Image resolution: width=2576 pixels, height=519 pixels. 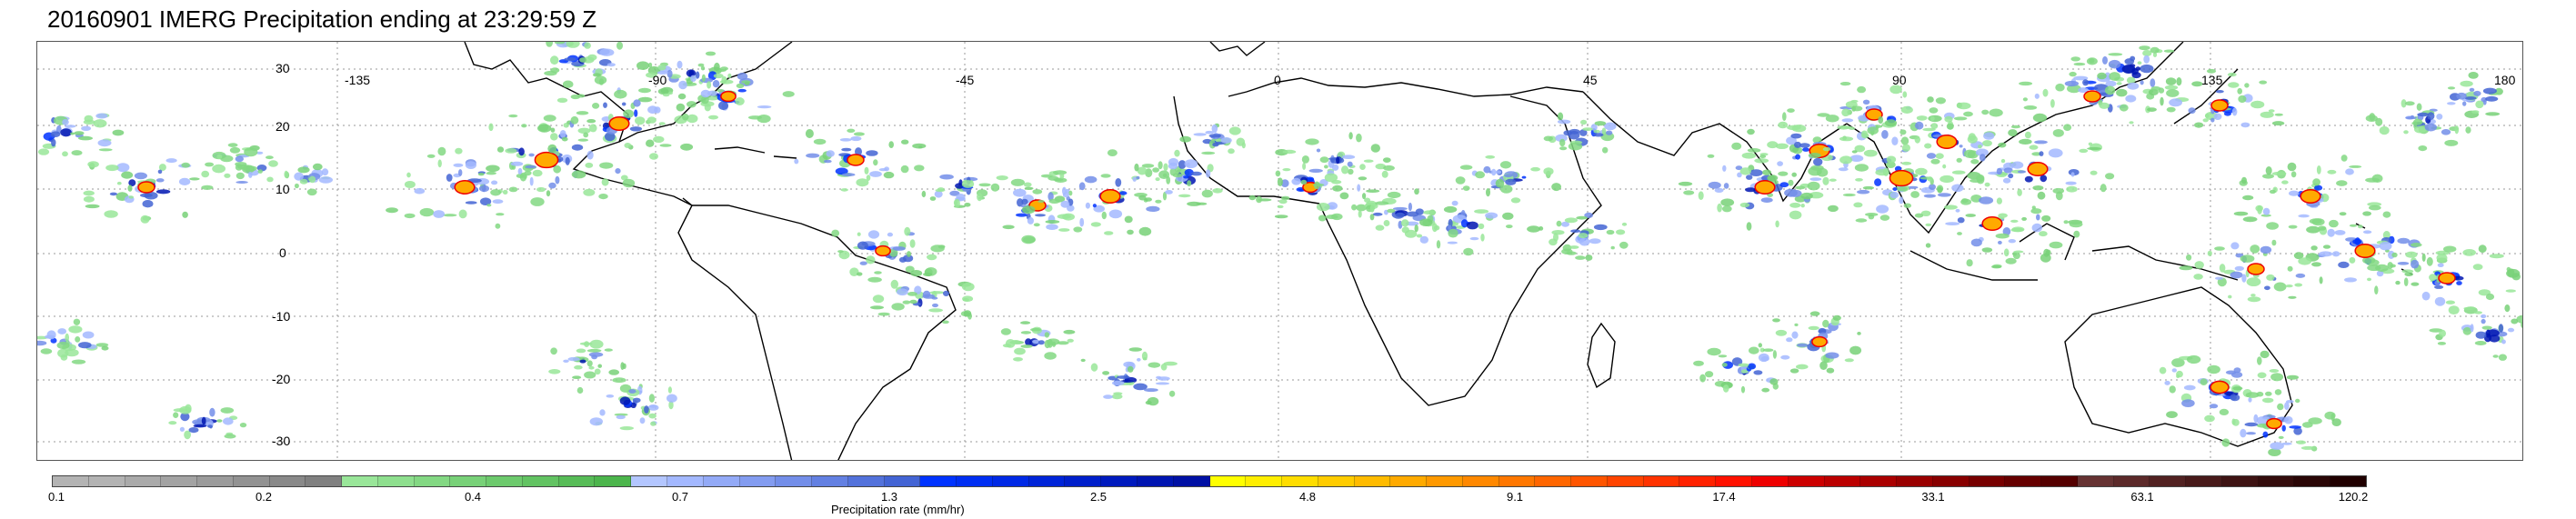 I want to click on colorbar-swatch, so click(x=287, y=481).